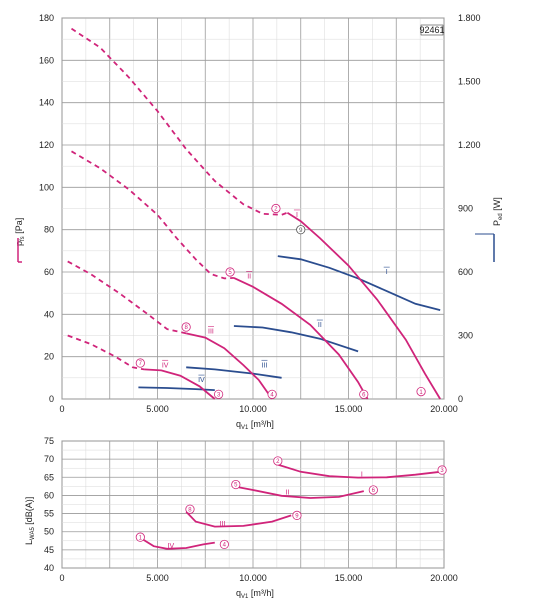  Describe the element at coordinates (51, 399) in the screenshot. I see `tick-label-y: 0` at that location.